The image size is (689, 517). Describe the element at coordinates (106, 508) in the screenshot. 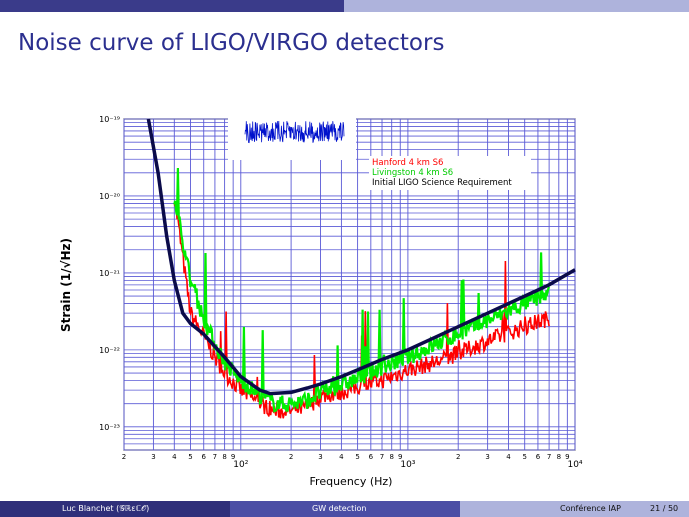

I see `footer-author: Luc Blanchet (𝒢ℝεℂ𝒪)` at that location.